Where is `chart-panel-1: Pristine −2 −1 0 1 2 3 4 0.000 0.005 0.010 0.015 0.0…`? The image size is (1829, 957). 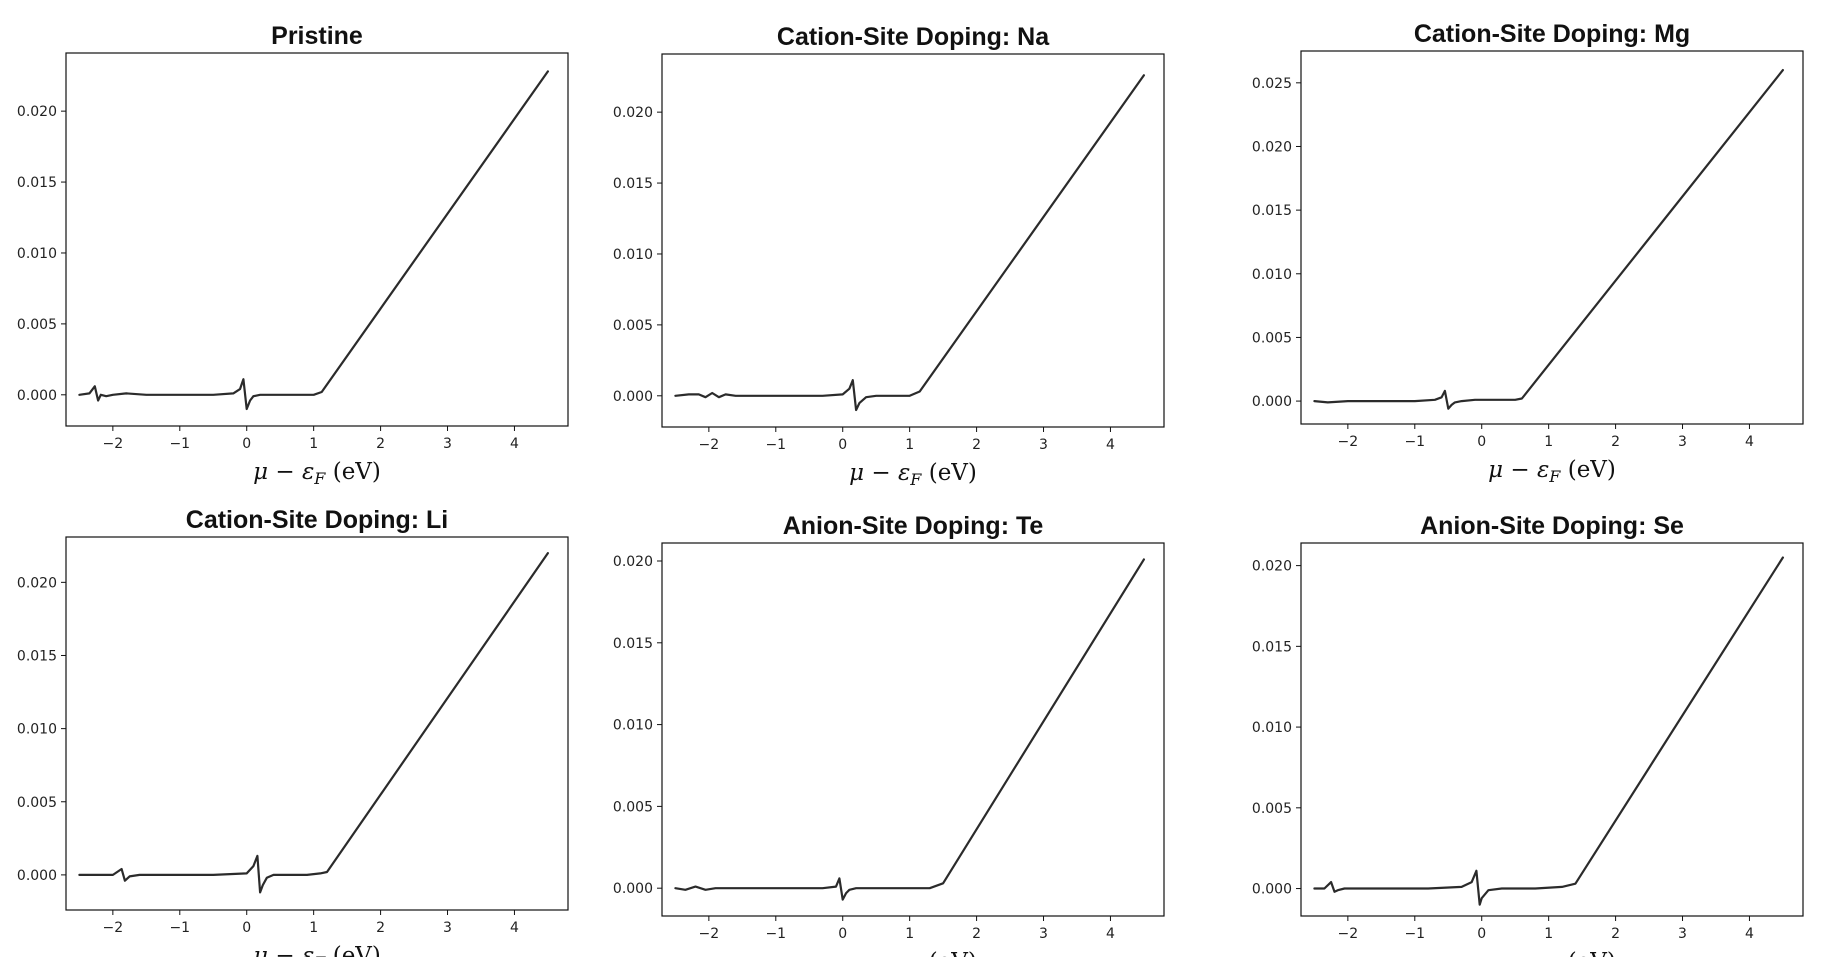
chart-panel-1: Pristine −2 −1 0 1 2 3 4 0.000 0.005 0.010 0.015 0.0… is located at coordinates (293, 255).